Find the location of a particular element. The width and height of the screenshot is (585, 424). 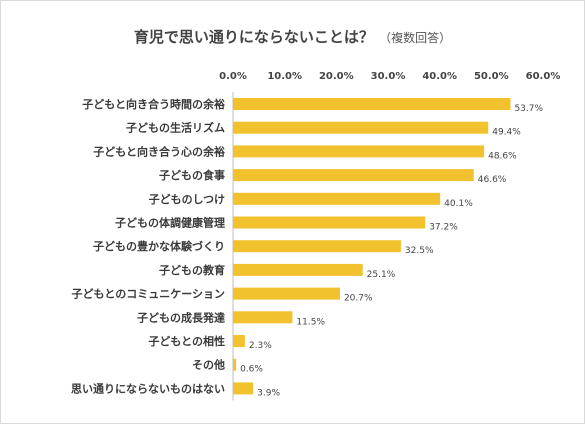

x-axis-ticks: 0.0% 10.0% 20.0% 30.0% 40.0% 50.0% 60.0% is located at coordinates (389, 76).